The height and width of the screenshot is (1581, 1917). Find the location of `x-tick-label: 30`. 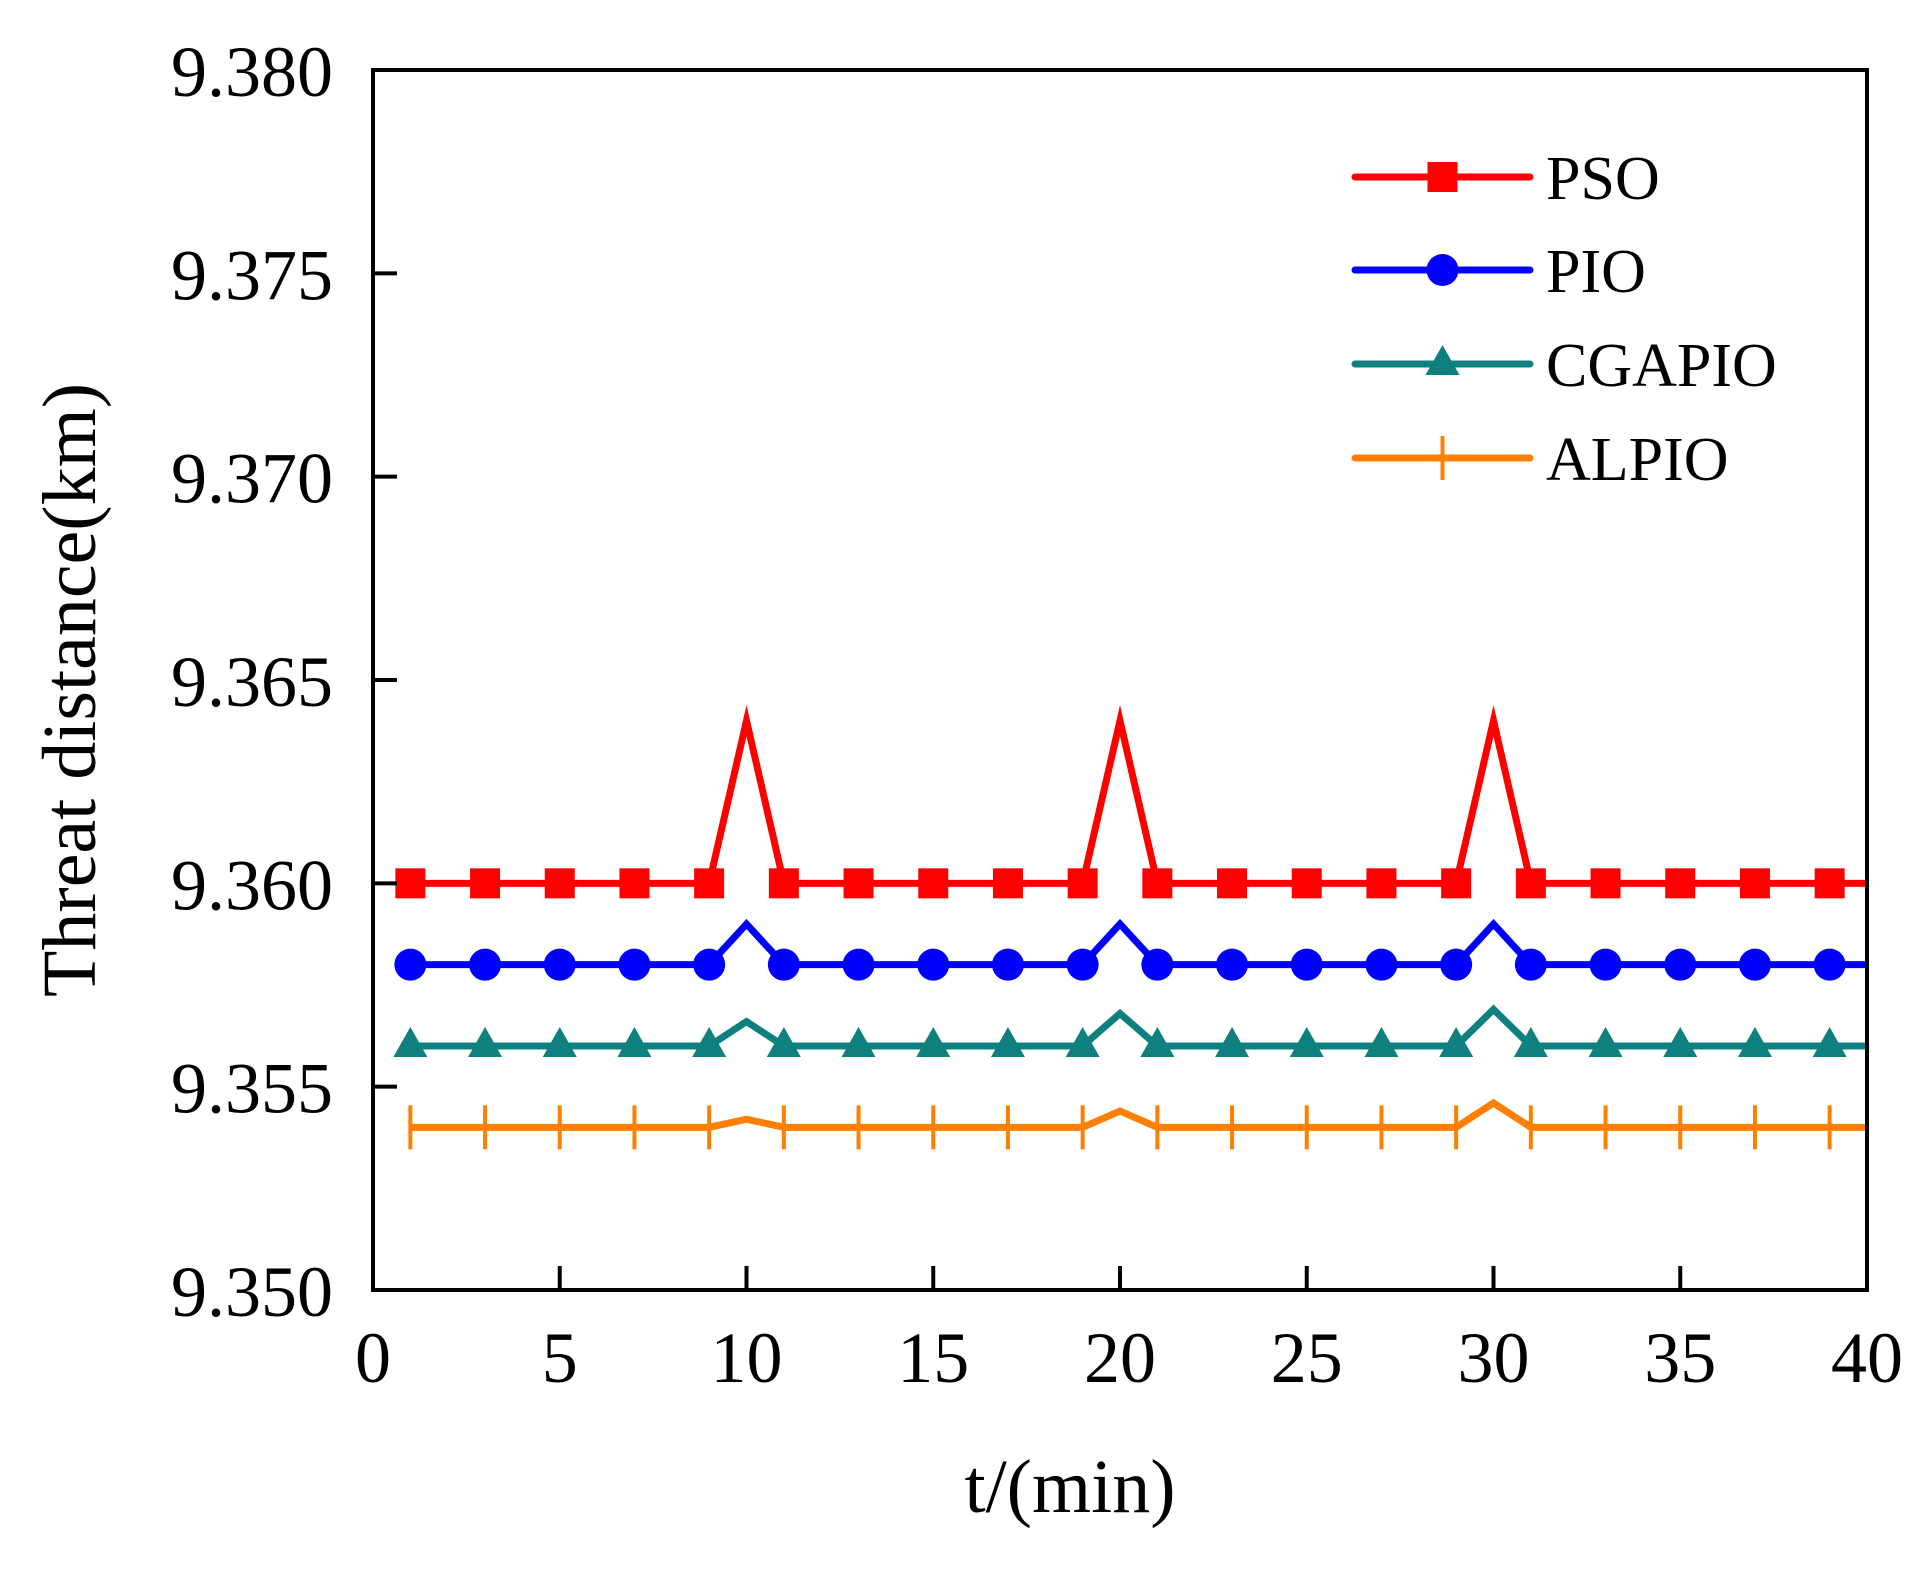

x-tick-label: 30 is located at coordinates (1494, 1358).